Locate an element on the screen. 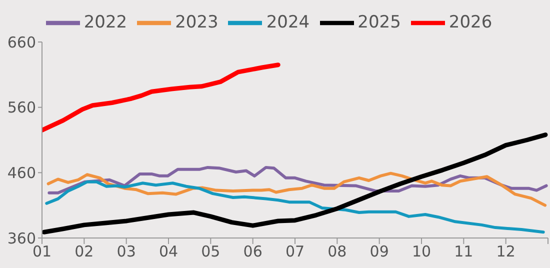 Image resolution: width=550 pixels, height=268 pixels. legend-label: 2026 is located at coordinates (470, 22).